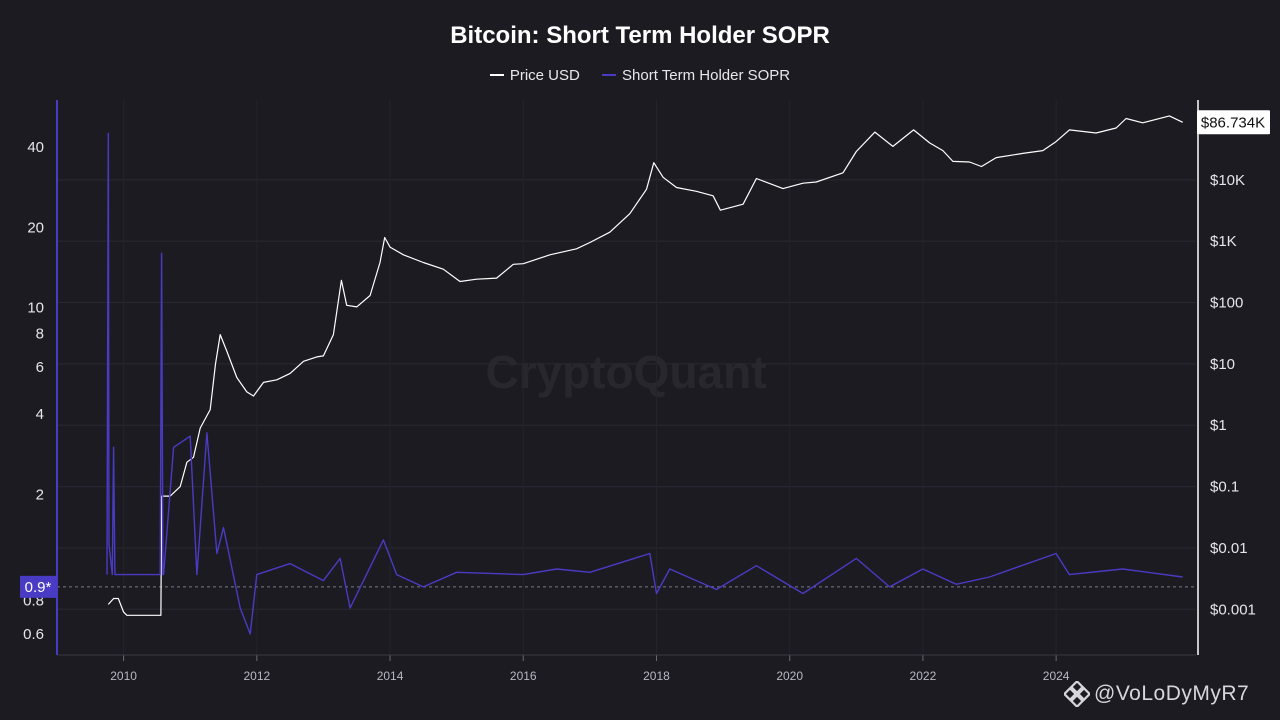  Describe the element at coordinates (35, 227) in the screenshot. I see `left-tick-label: 20` at that location.